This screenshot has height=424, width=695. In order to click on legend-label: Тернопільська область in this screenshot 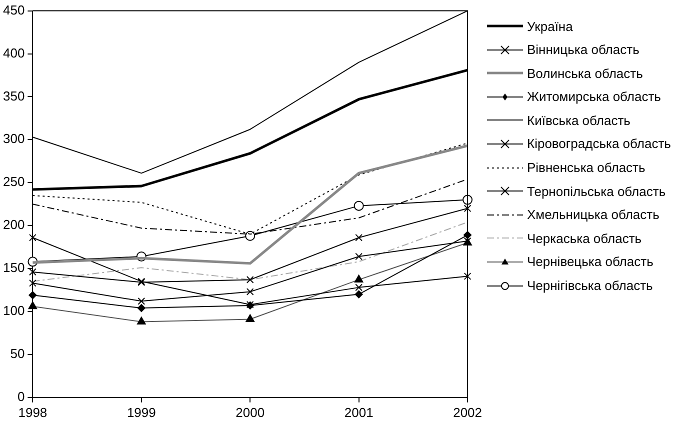, I will do `click(596, 191)`.